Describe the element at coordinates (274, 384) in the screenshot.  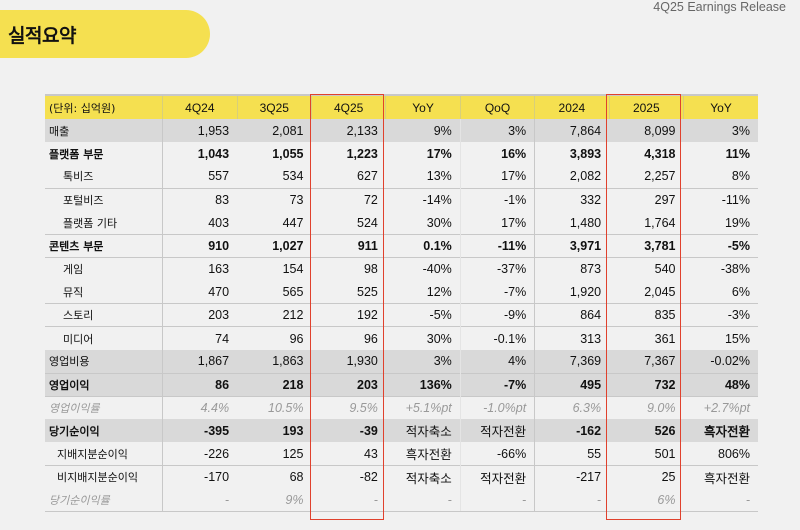
I see `cell: 218` at that location.